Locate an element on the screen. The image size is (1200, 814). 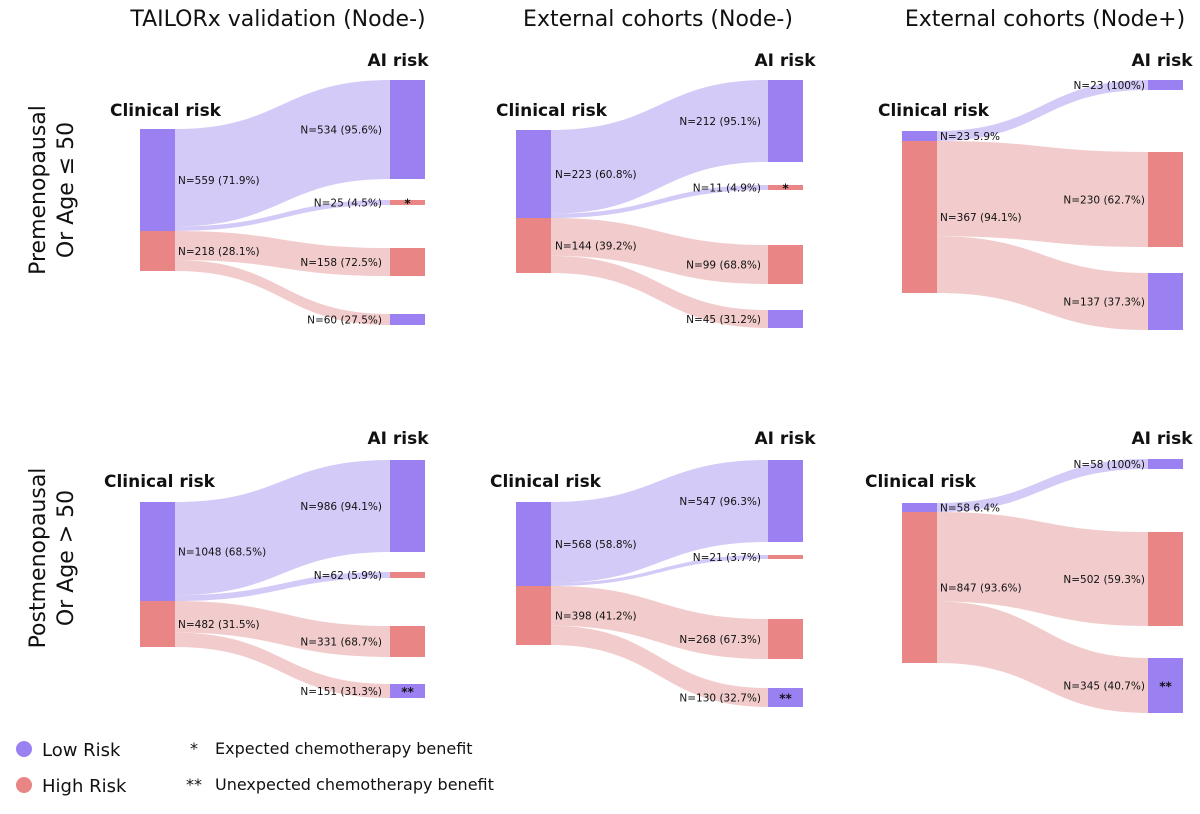
clinical-risk-count: N=367 (94.1%) is located at coordinates (981, 218).